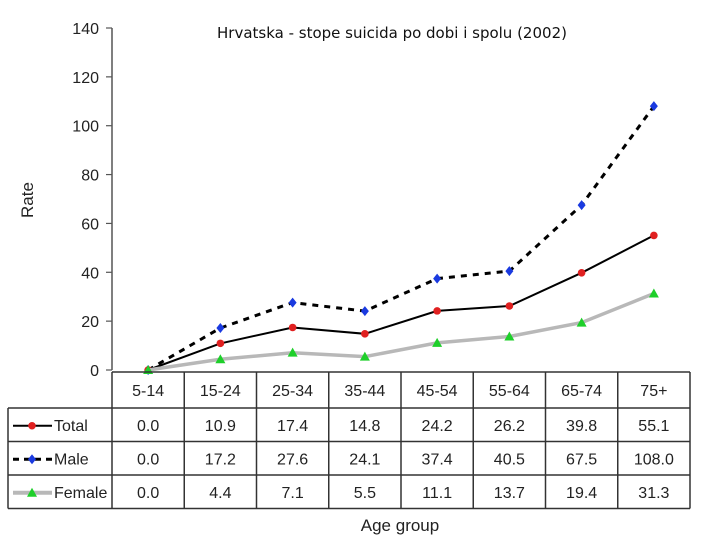  I want to click on data-label: 24.1, so click(364, 459).